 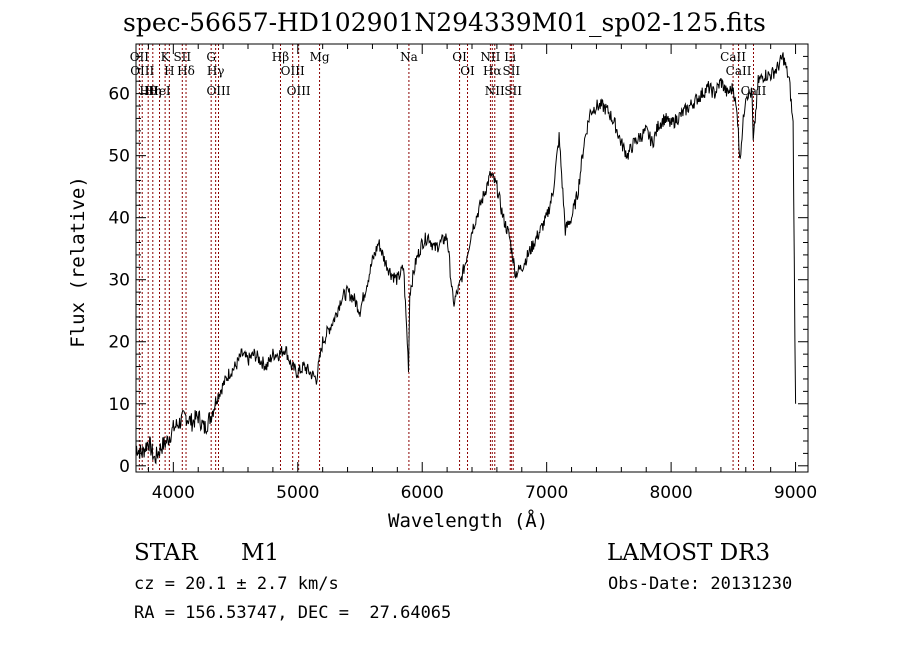 What do you see at coordinates (280, 57) in the screenshot?
I see `line-marker-label: Hβ` at bounding box center [280, 57].